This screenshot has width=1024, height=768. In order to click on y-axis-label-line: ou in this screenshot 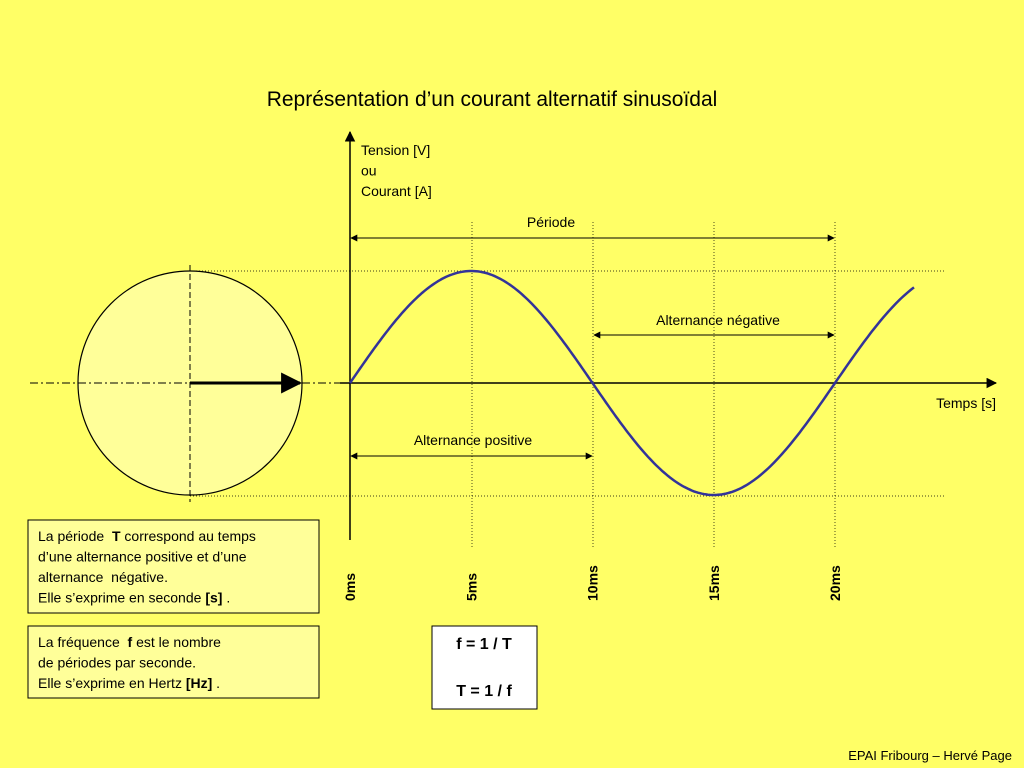, I will do `click(369, 171)`.